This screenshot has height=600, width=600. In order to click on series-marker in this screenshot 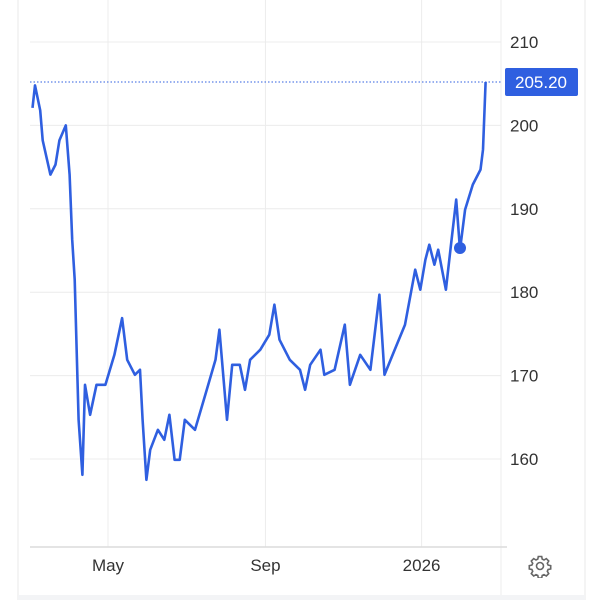, I will do `click(460, 247)`.